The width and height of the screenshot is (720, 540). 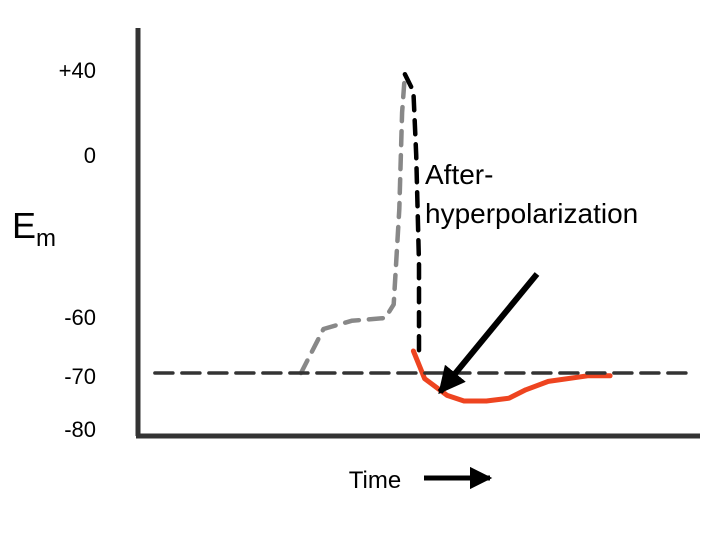 What do you see at coordinates (90, 155) in the screenshot?
I see `y-tick-label: 0` at bounding box center [90, 155].